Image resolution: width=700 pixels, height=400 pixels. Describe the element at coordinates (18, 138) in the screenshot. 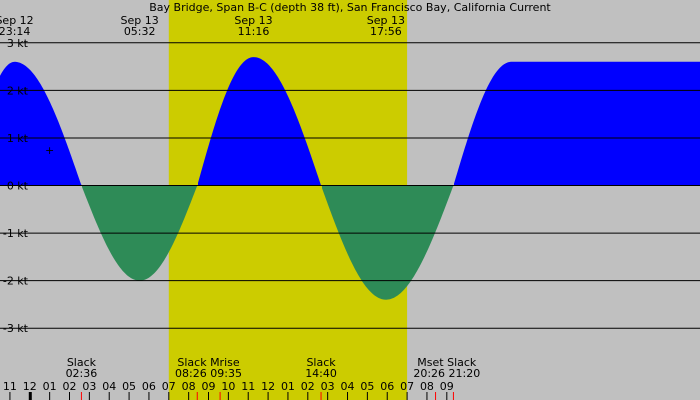

I see `y-tick-label: 1 kt` at that location.